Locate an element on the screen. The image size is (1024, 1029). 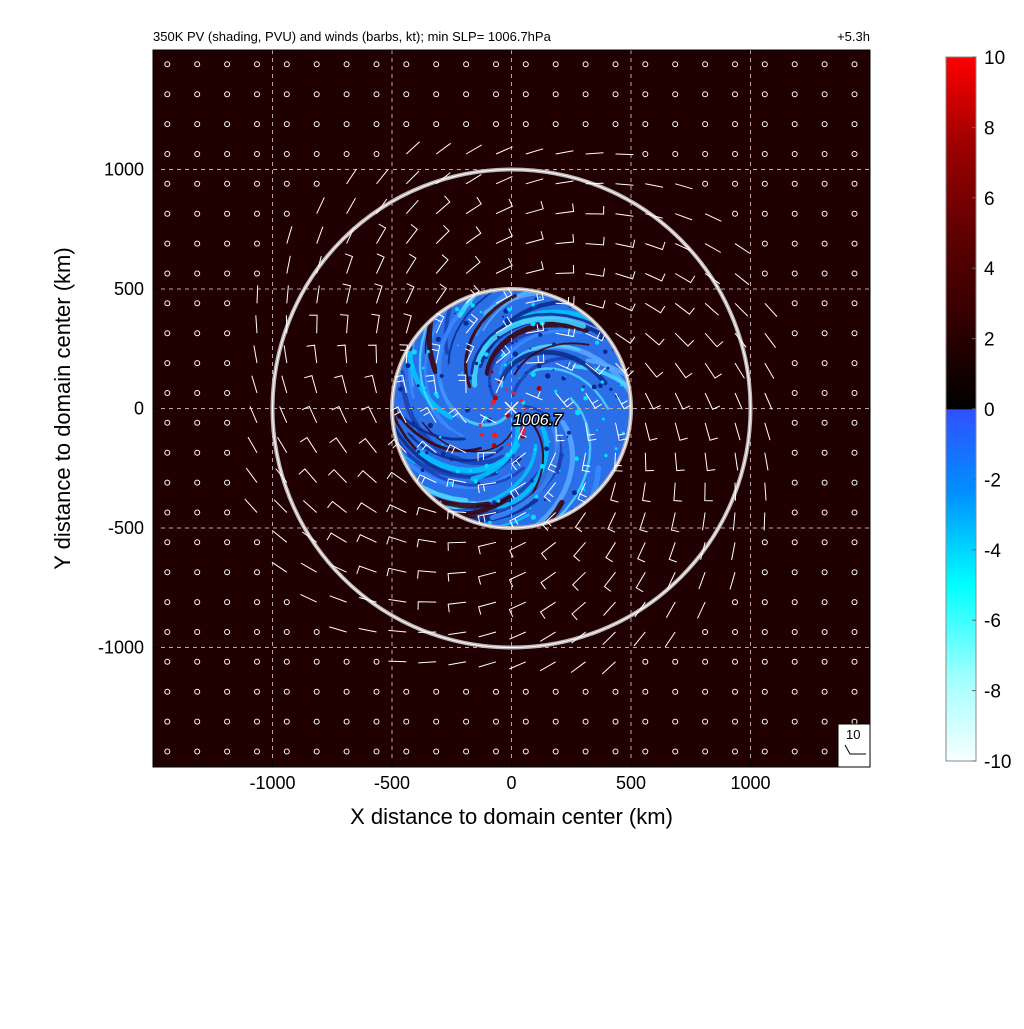
colorbar-tick-label: -8 is located at coordinates (992, 692).